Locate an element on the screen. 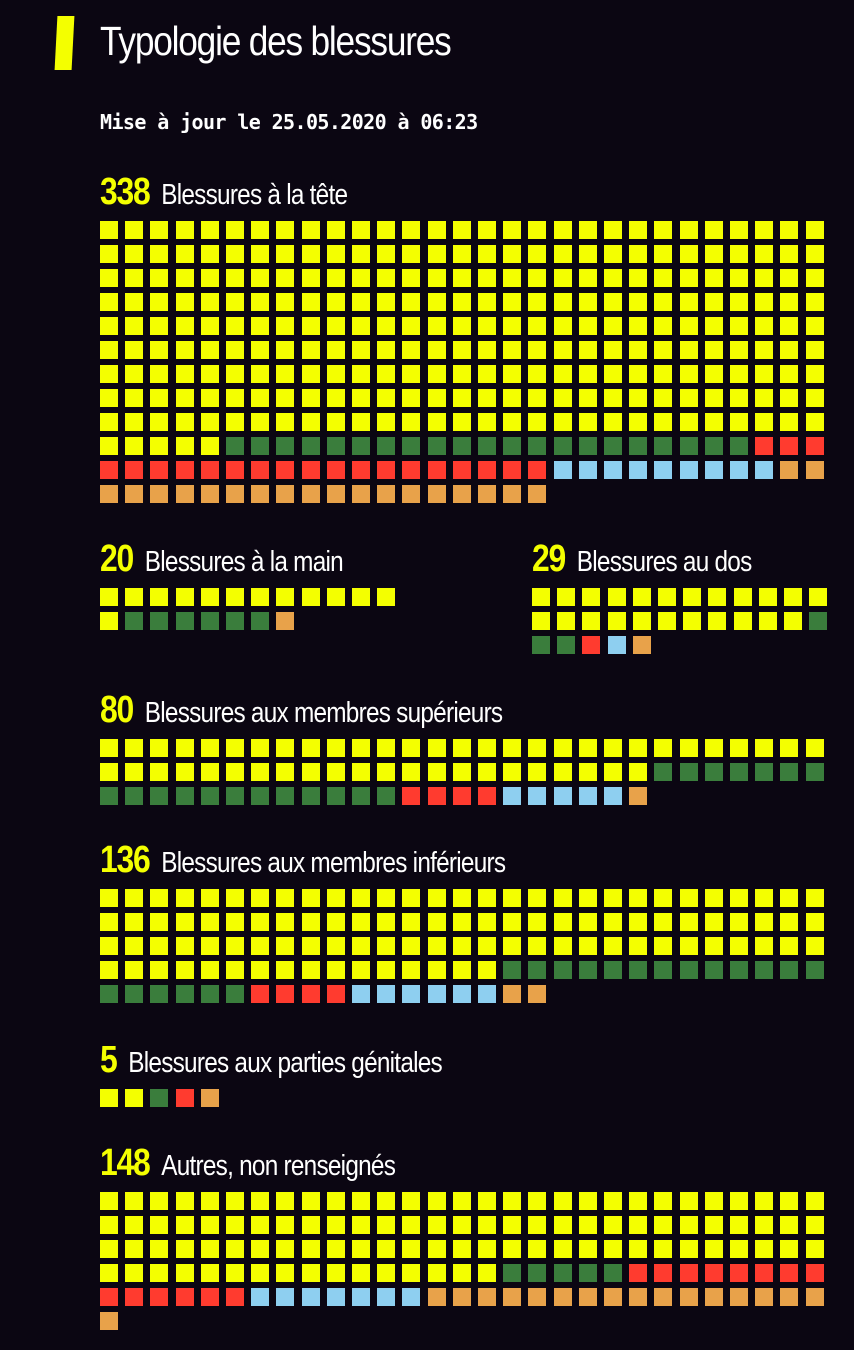 The width and height of the screenshot is (854, 1350). chart-header: 338 Blessures à la tête is located at coordinates (406, 192).